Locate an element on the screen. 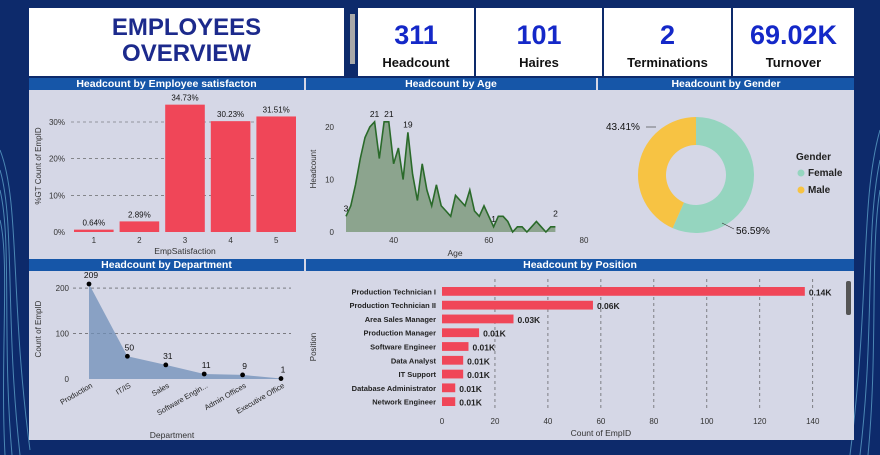 This screenshot has width=880, height=455. title-box: EMPLOYEES OVERVIEW is located at coordinates (186, 42).